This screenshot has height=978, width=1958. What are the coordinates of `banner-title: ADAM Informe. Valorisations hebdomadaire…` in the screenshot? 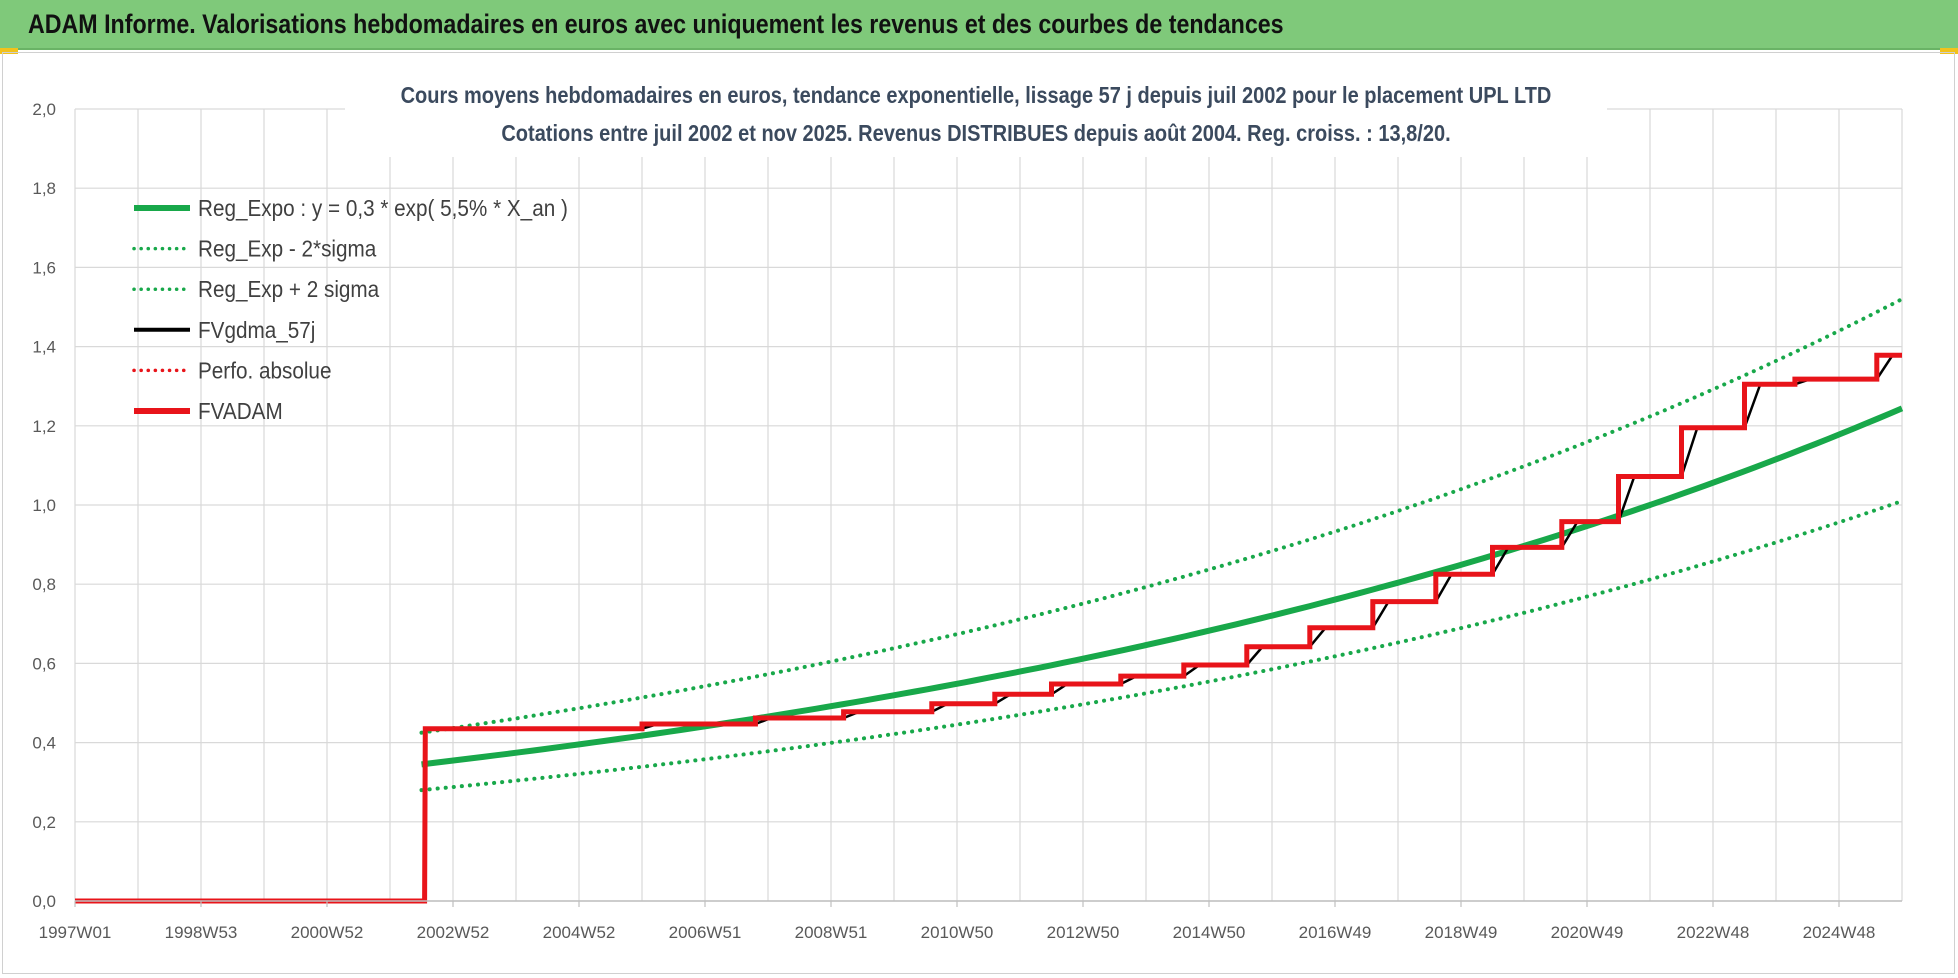 It's located at (656, 24).